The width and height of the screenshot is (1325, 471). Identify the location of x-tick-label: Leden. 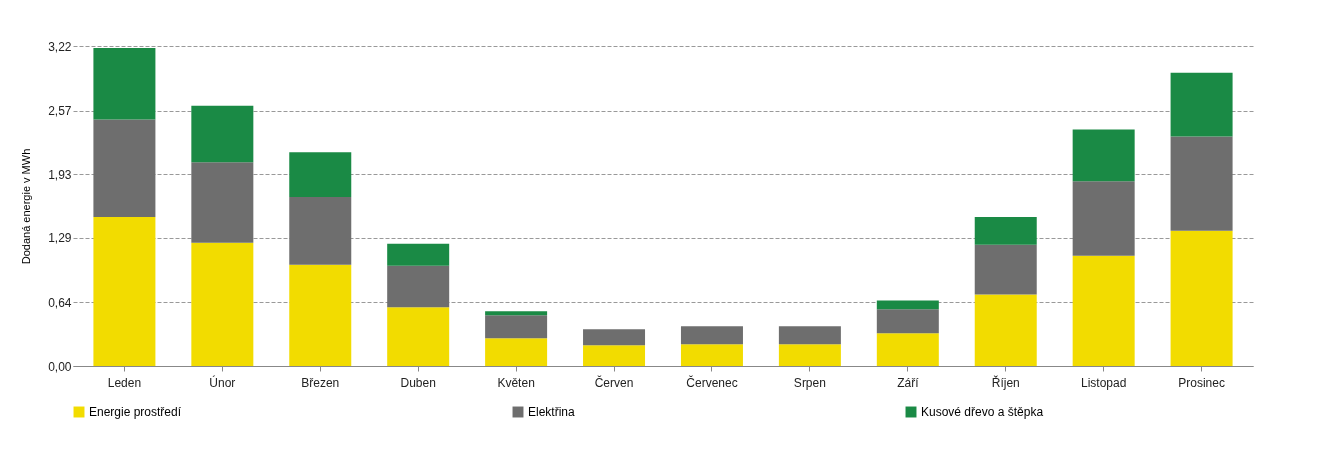
(124, 382).